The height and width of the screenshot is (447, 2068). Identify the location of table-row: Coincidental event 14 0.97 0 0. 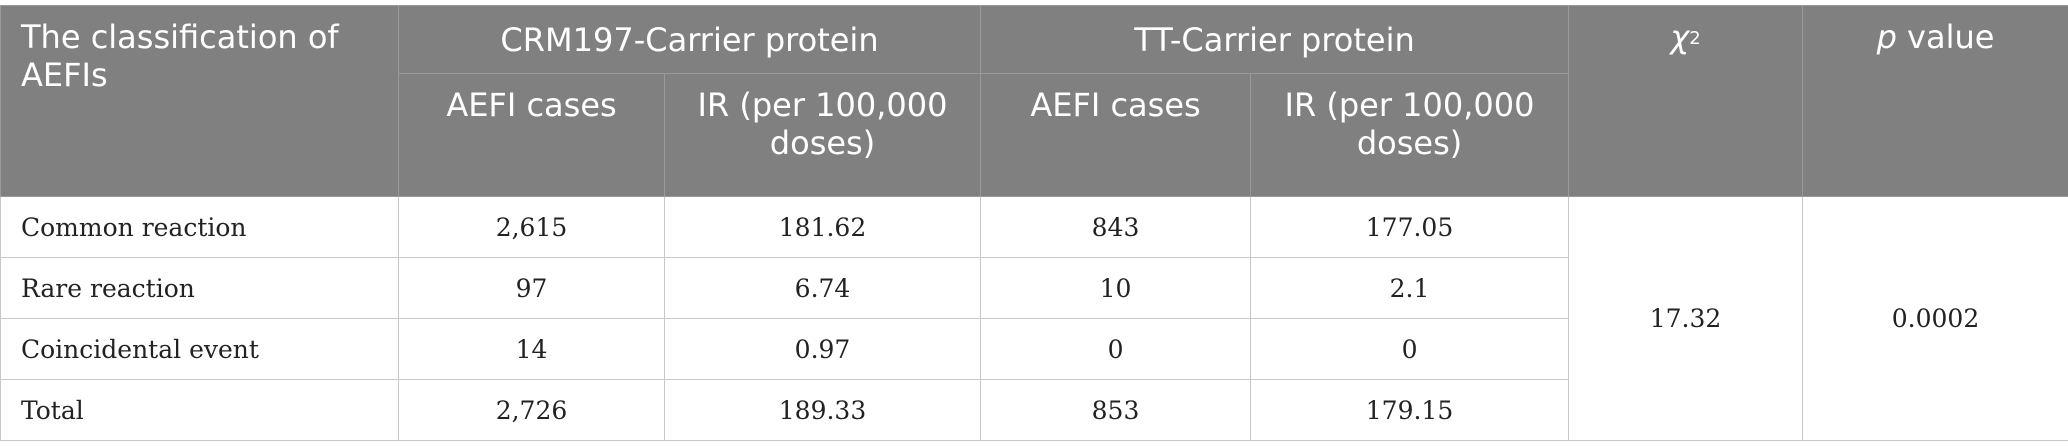
(1034, 349).